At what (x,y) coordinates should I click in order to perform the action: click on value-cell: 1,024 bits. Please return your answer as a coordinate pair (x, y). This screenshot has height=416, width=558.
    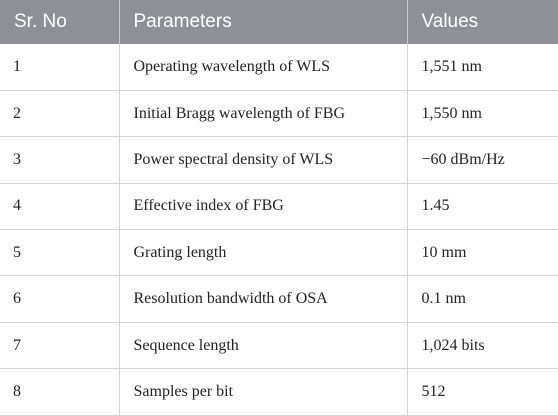
    Looking at the image, I should click on (482, 346).